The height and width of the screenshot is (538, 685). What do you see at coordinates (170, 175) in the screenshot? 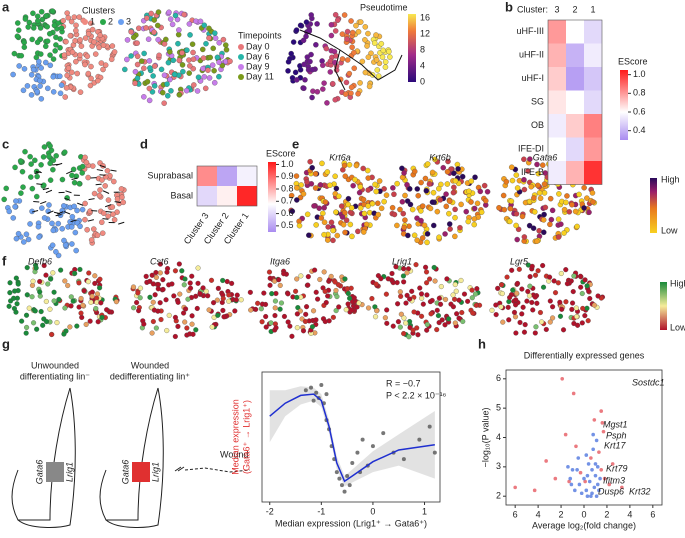
I see `row-label: Suprabasal` at bounding box center [170, 175].